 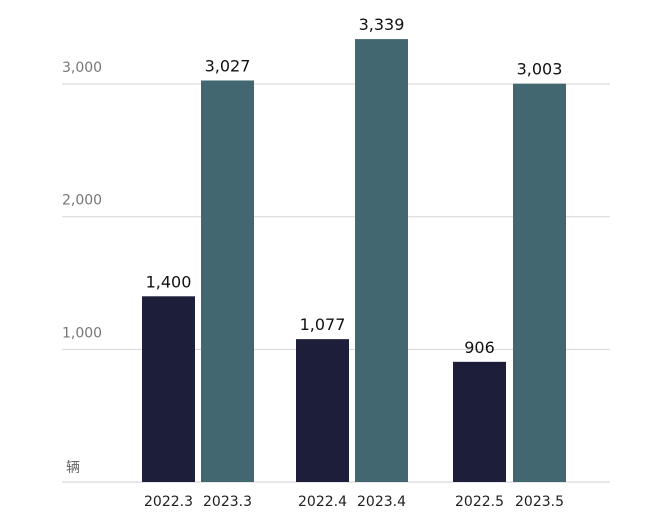 What do you see at coordinates (323, 324) in the screenshot?
I see `value-label-2022-4: 1,077` at bounding box center [323, 324].